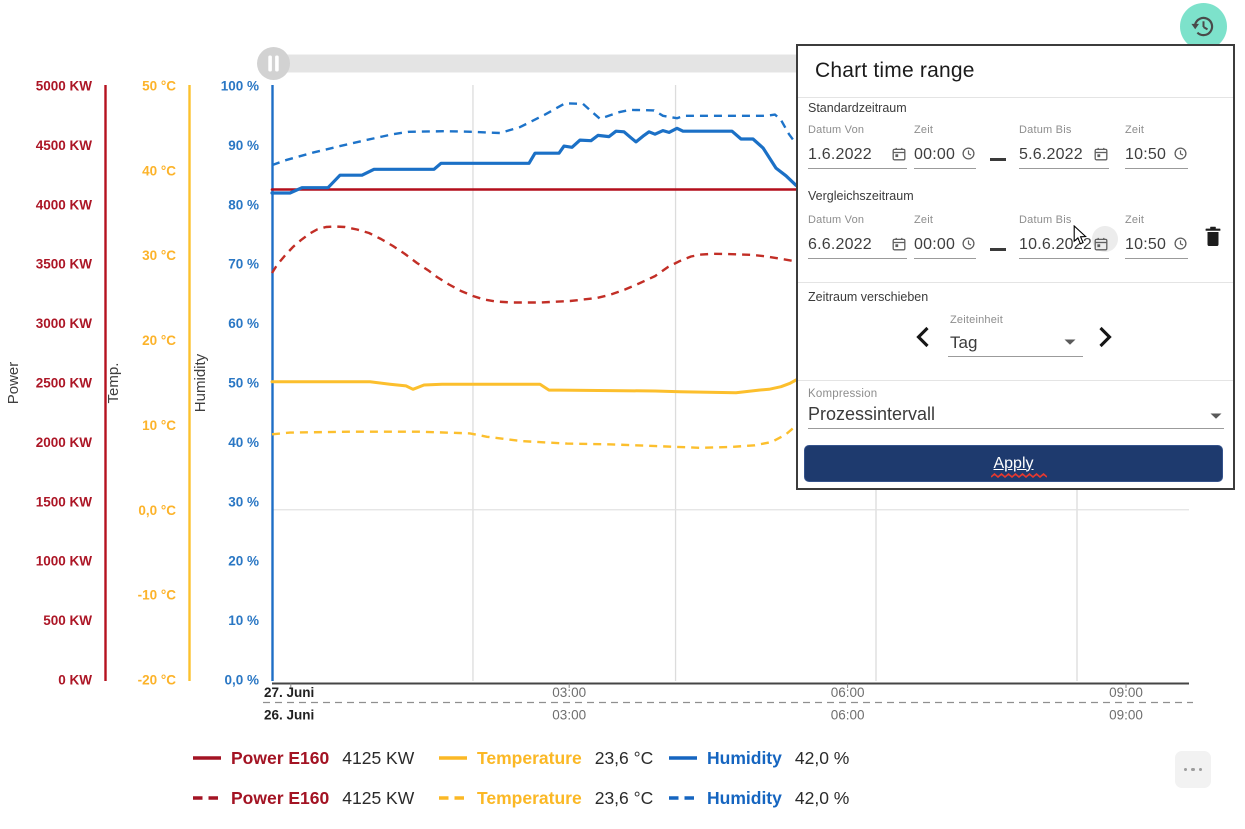 The width and height of the screenshot is (1245, 829). What do you see at coordinates (243, 145) in the screenshot?
I see `humidity-axis-tick-label: 90 %` at bounding box center [243, 145].